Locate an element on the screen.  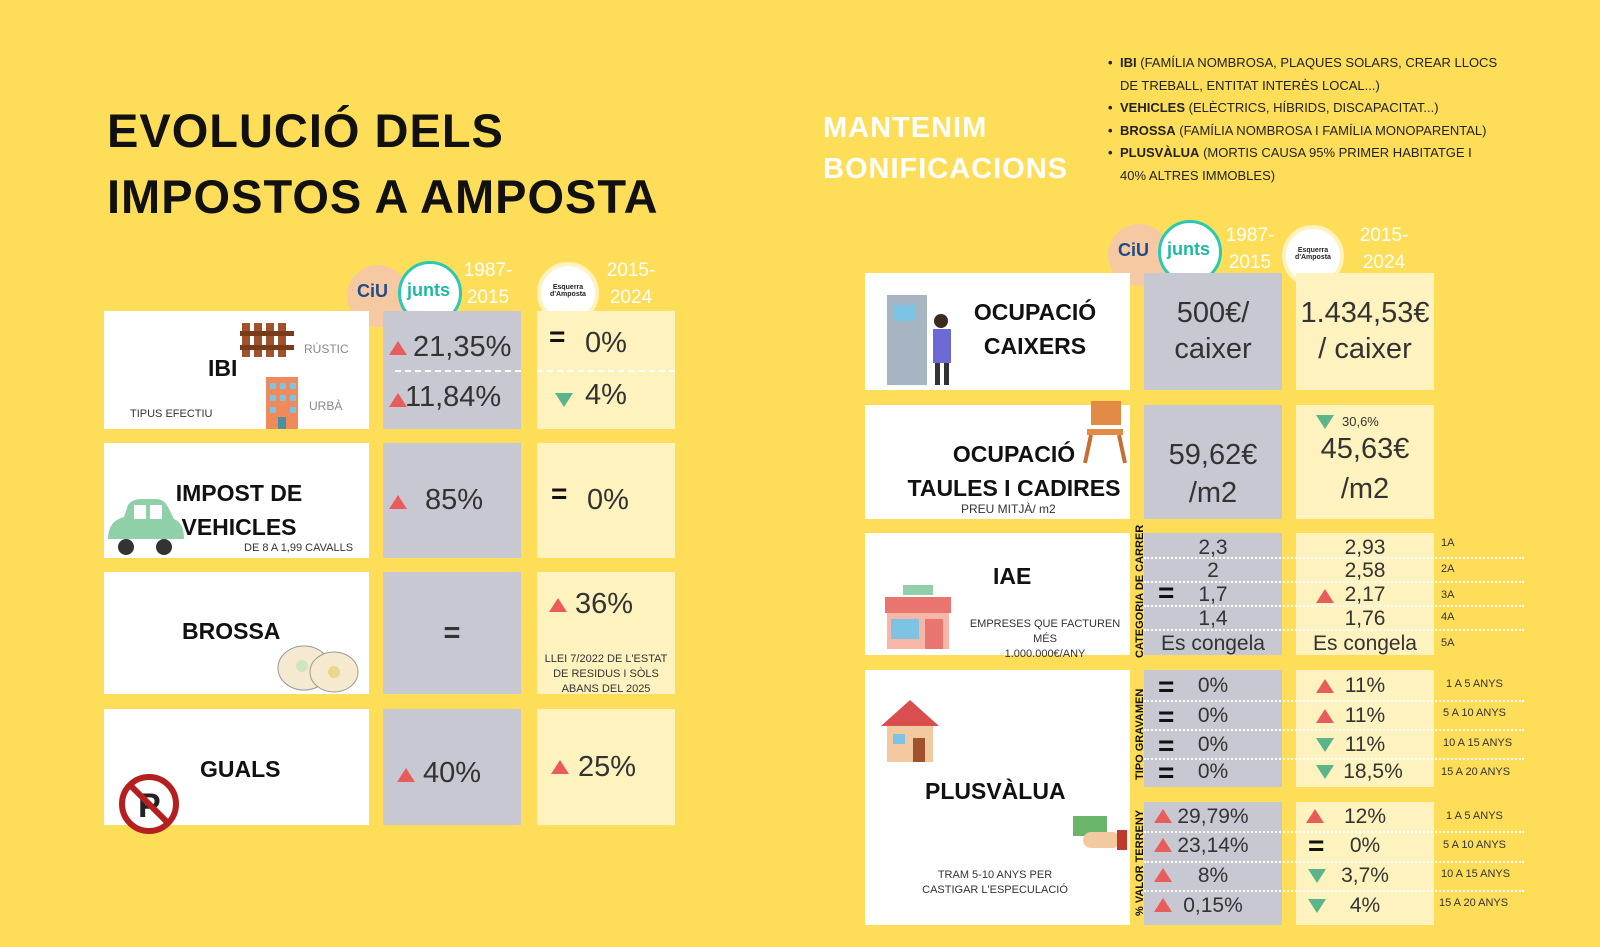
taules-label-2: TAULES I CADIRES is located at coordinates (1014, 488).